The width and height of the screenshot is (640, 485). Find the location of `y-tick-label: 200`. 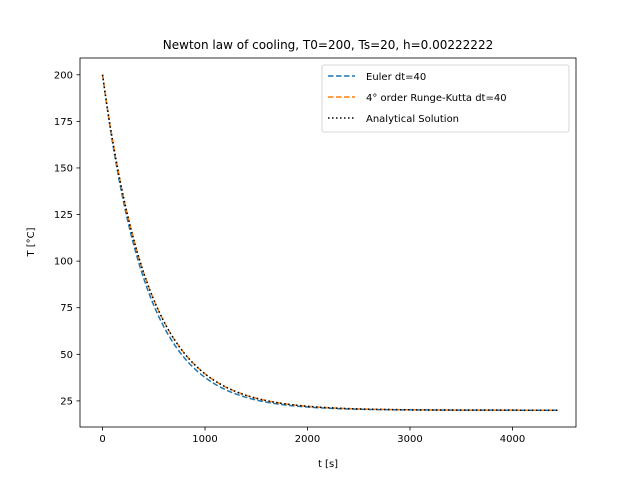

y-tick-label: 200 is located at coordinates (63, 75).